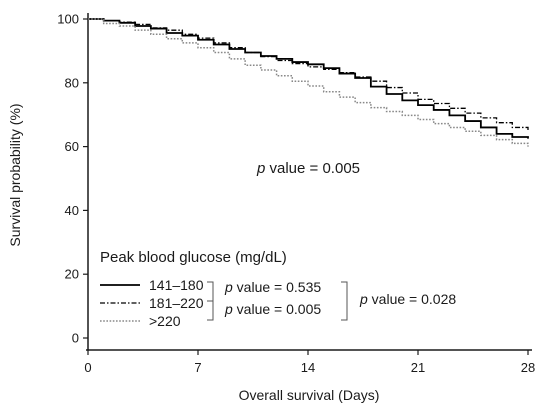 This screenshot has width=550, height=409. Describe the element at coordinates (15, 174) in the screenshot. I see `y-axis-title: Survival probability (%)` at that location.